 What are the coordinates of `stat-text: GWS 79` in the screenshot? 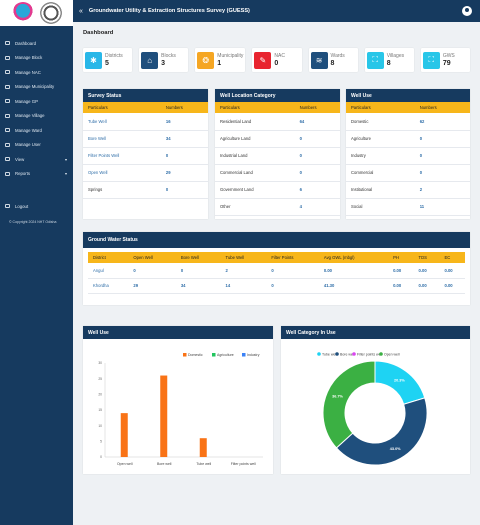 It's located at (449, 60).